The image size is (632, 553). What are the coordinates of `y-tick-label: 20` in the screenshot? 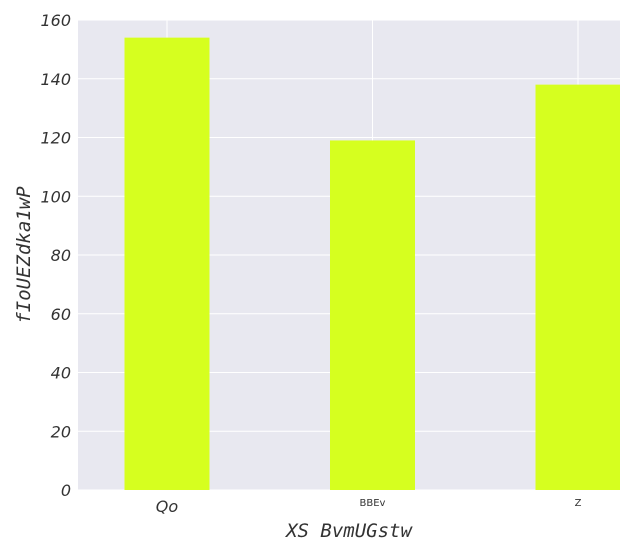 It's located at (61, 431).